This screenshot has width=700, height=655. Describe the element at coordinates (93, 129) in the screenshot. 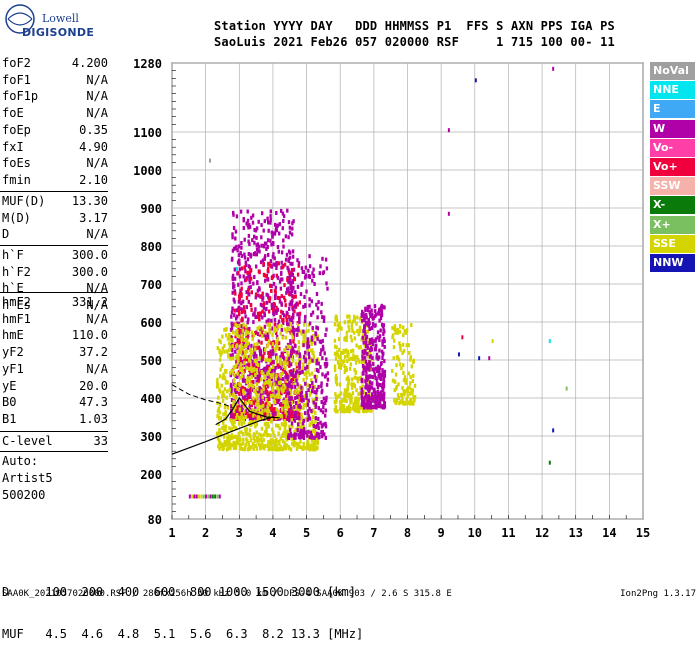

I see `param-value: 0.35` at that location.